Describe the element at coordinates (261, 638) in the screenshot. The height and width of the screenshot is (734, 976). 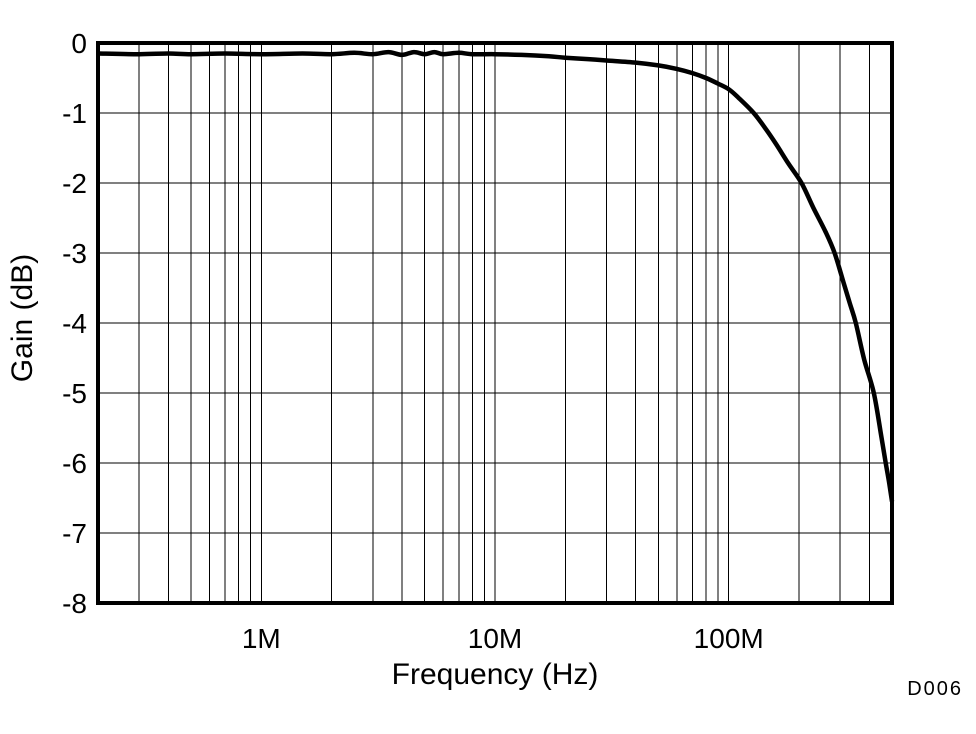
I see `x-tick-label-1M: 1M` at that location.